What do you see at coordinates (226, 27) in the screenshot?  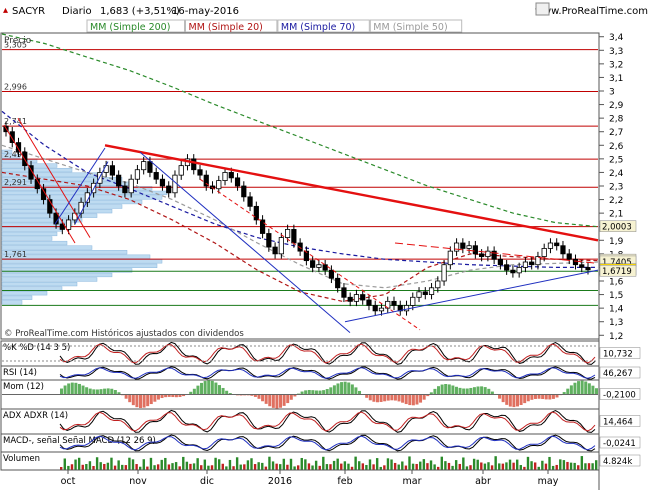 I see `legend-label: MM (Simple 20)` at bounding box center [226, 27].